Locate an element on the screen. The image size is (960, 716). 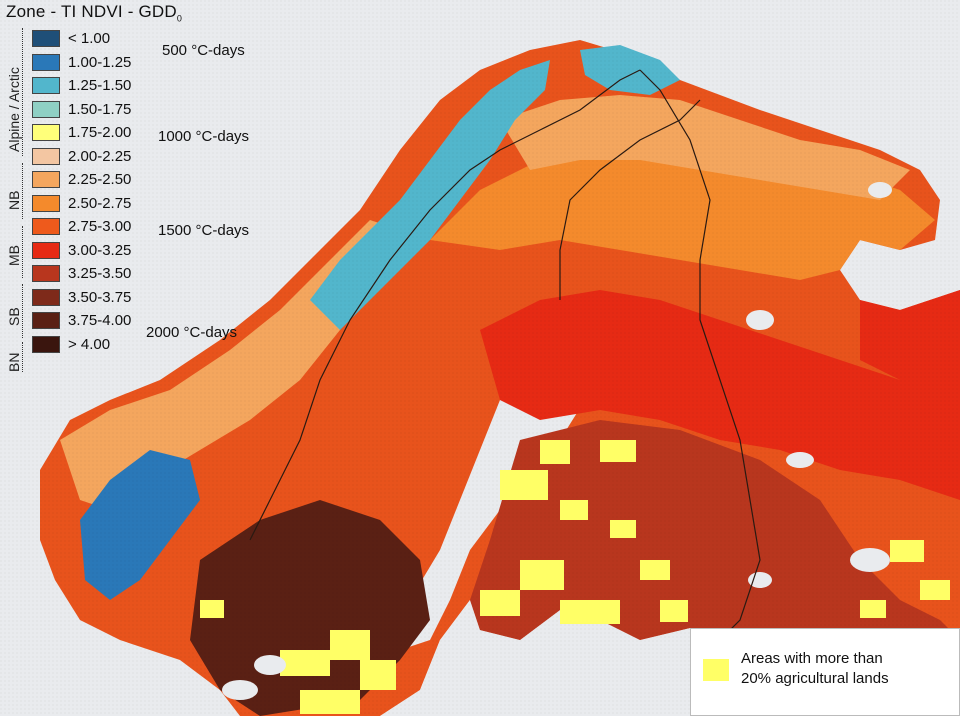
legend-row: 2.00-2.25 is located at coordinates (113, 156).